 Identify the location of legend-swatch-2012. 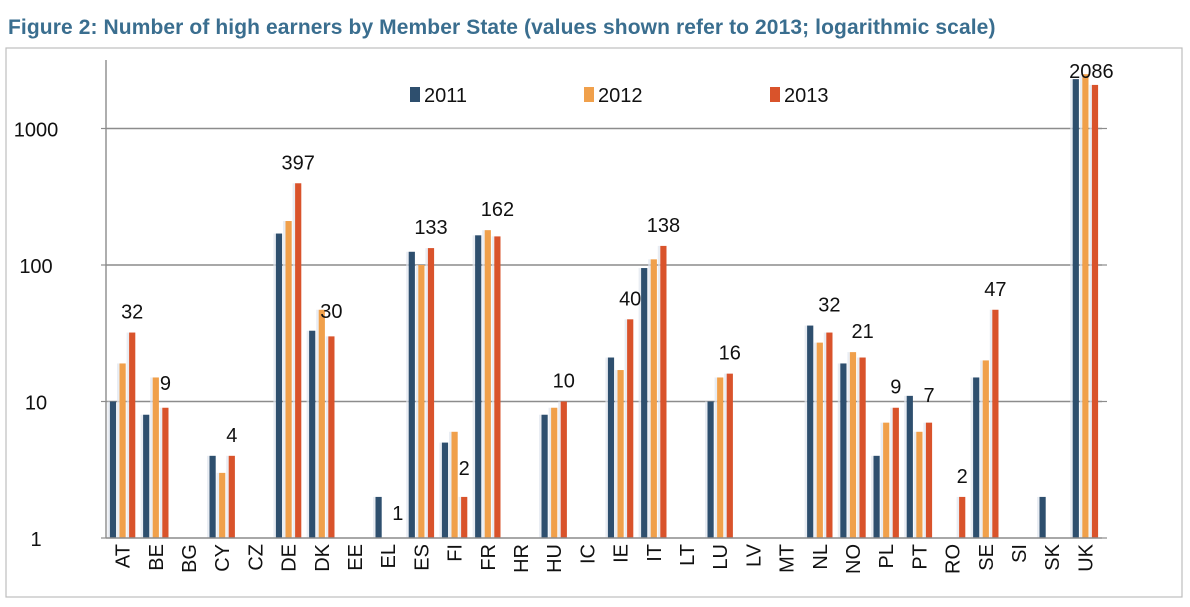
(589, 94).